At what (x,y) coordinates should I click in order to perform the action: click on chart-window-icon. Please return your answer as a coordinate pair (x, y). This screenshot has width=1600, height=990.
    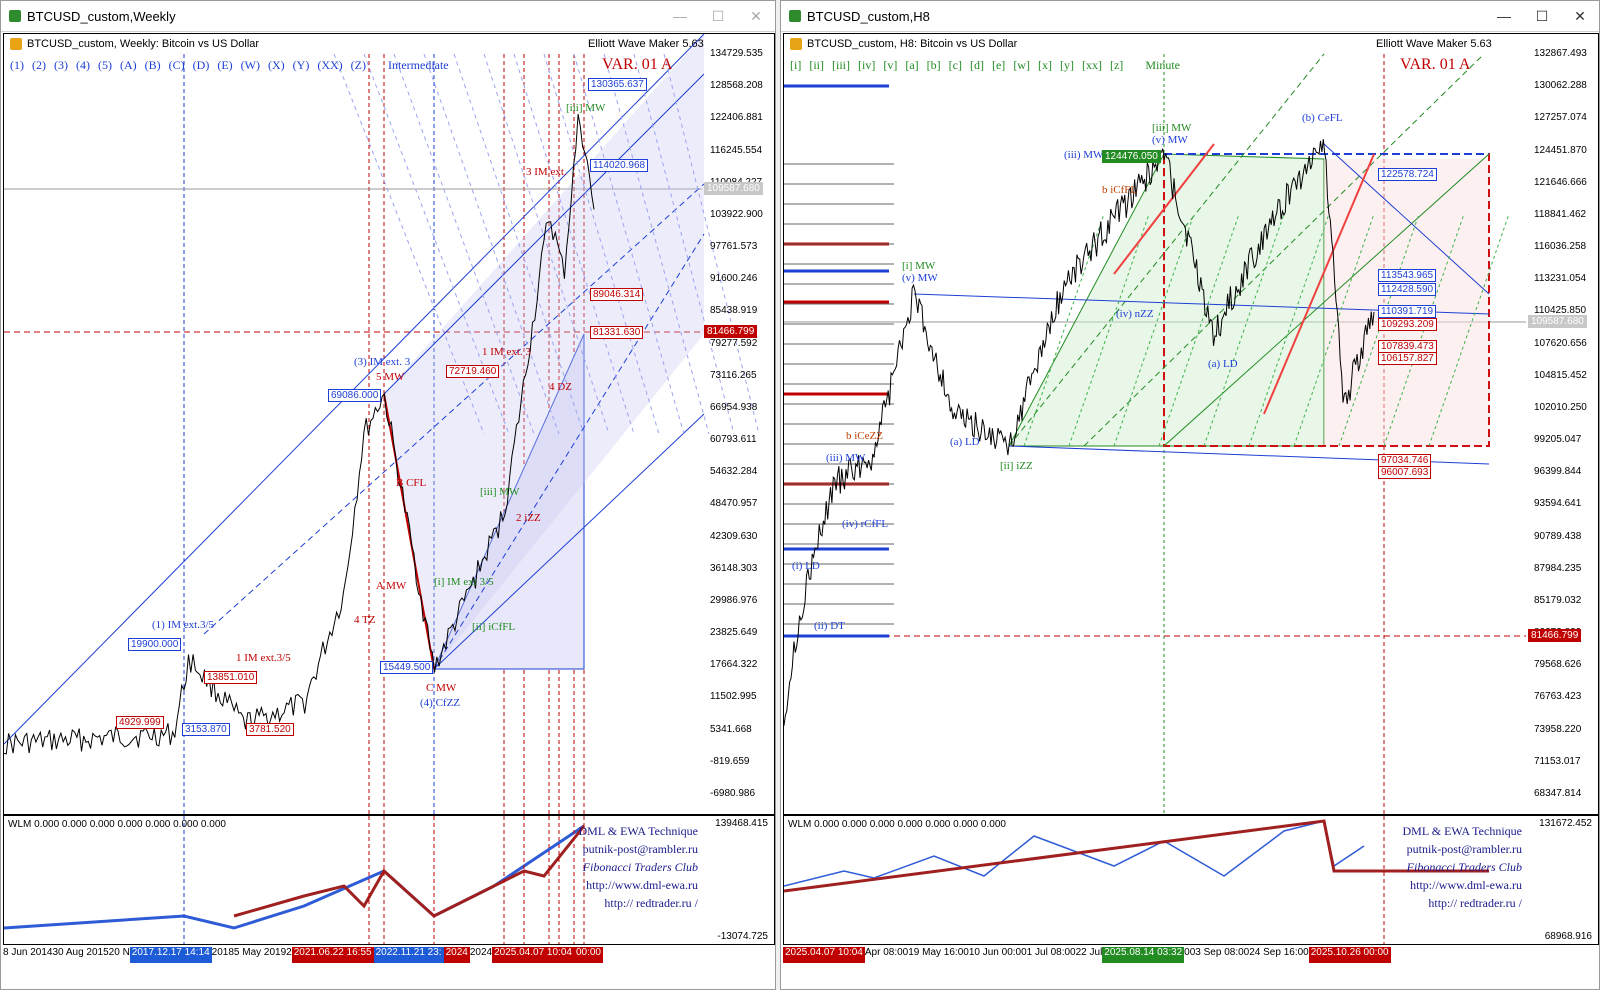
    Looking at the image, I should click on (795, 16).